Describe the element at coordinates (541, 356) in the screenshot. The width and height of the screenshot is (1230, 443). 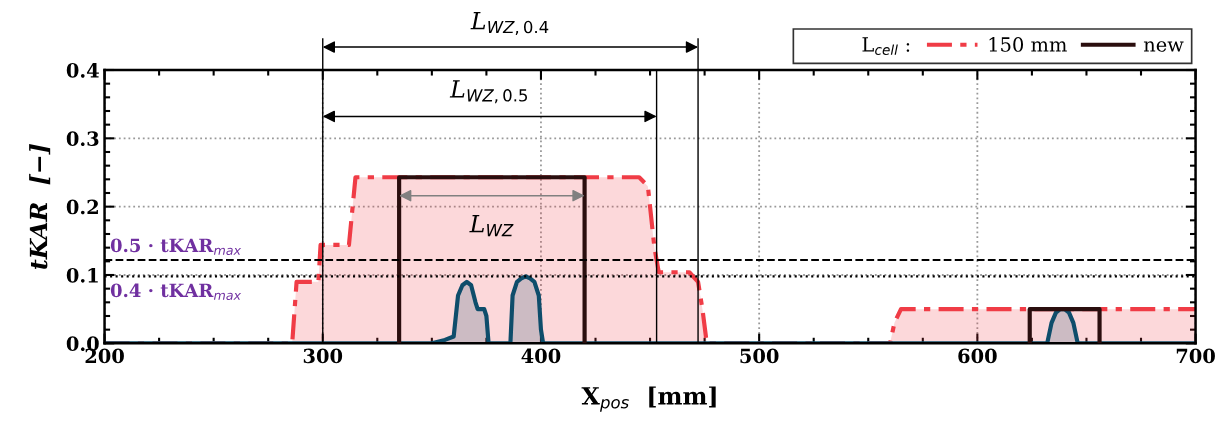
I see `x-tick-label: 400` at that location.